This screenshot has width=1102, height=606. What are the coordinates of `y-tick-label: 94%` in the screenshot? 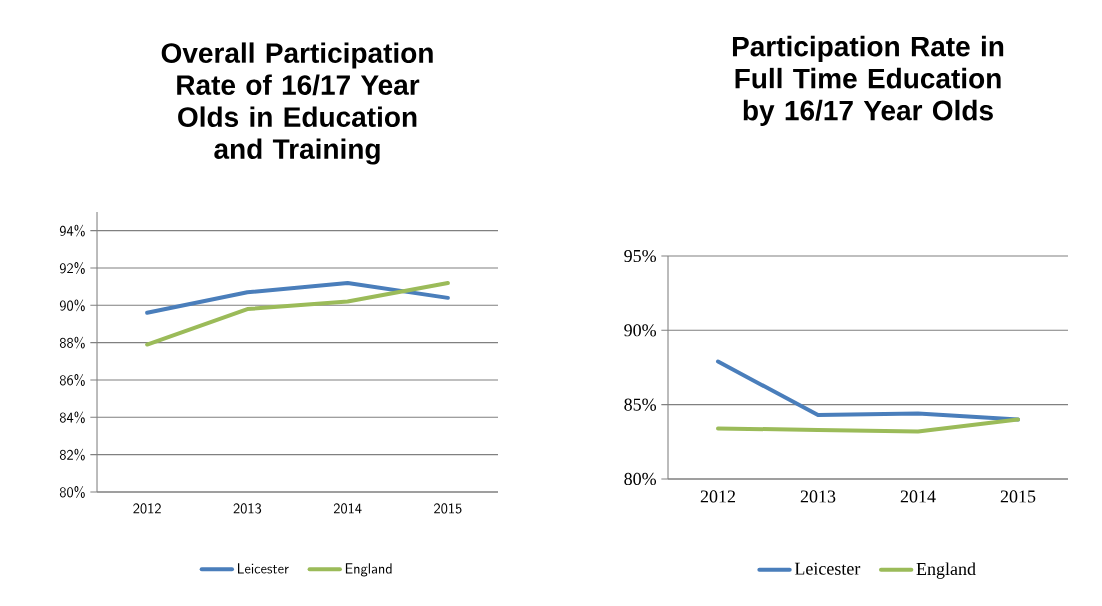 It's located at (72, 230).